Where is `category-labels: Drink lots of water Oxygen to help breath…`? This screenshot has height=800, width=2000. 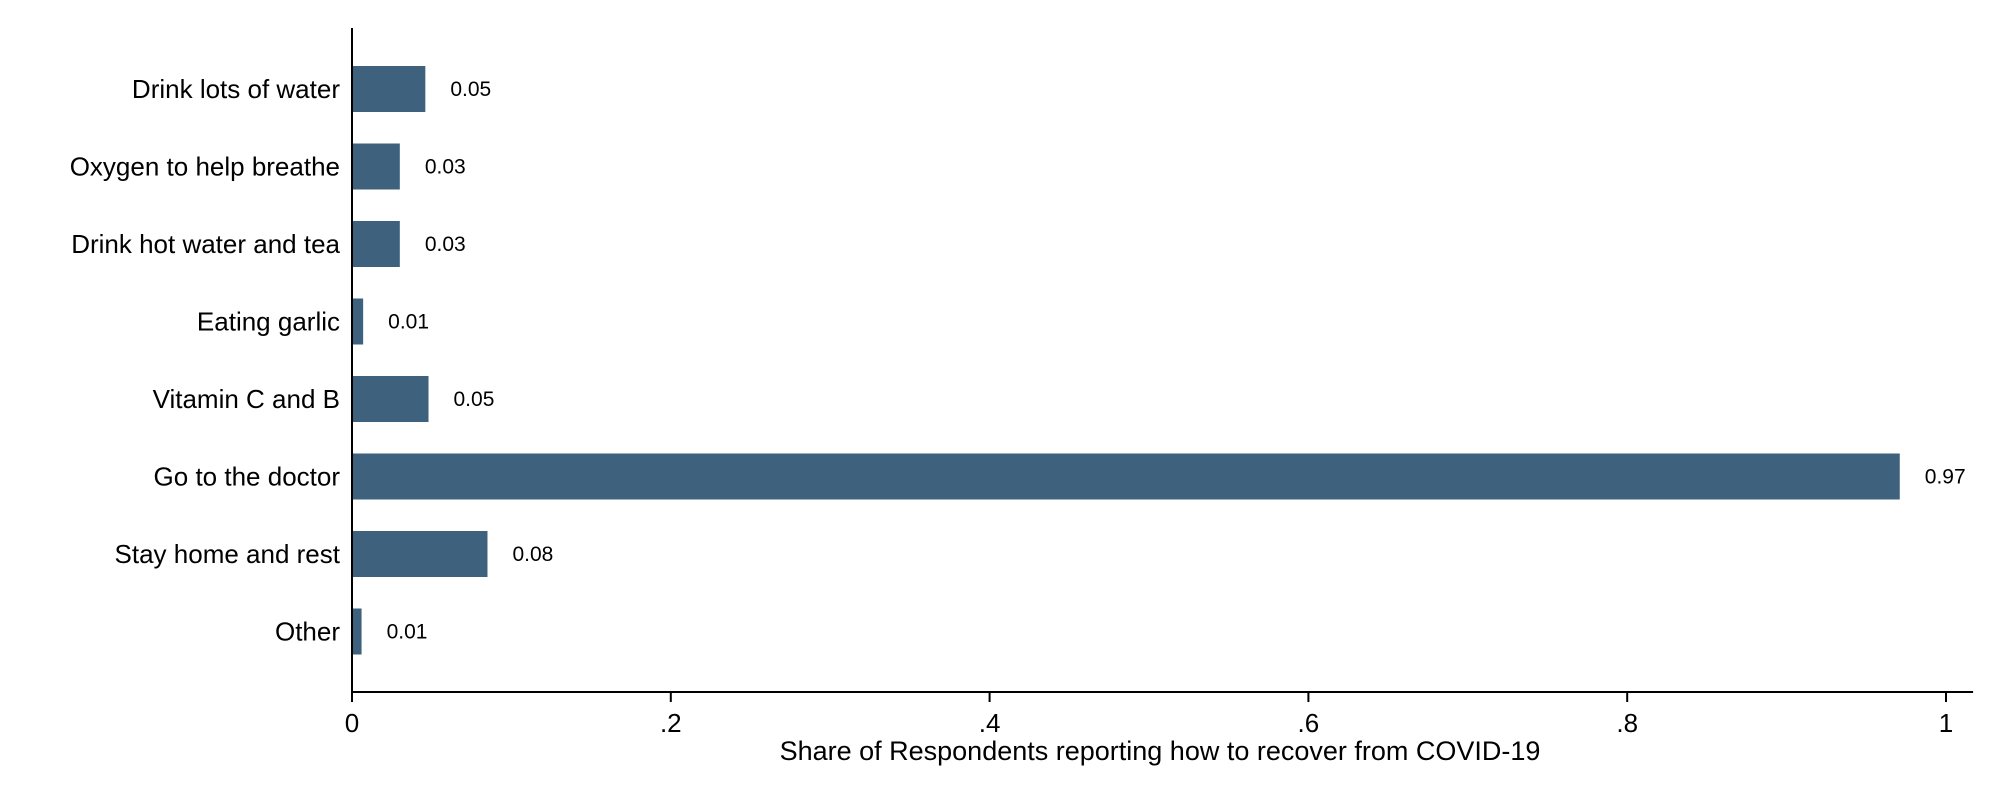 category-labels: Drink lots of water Oxygen to help breath… is located at coordinates (205, 360).